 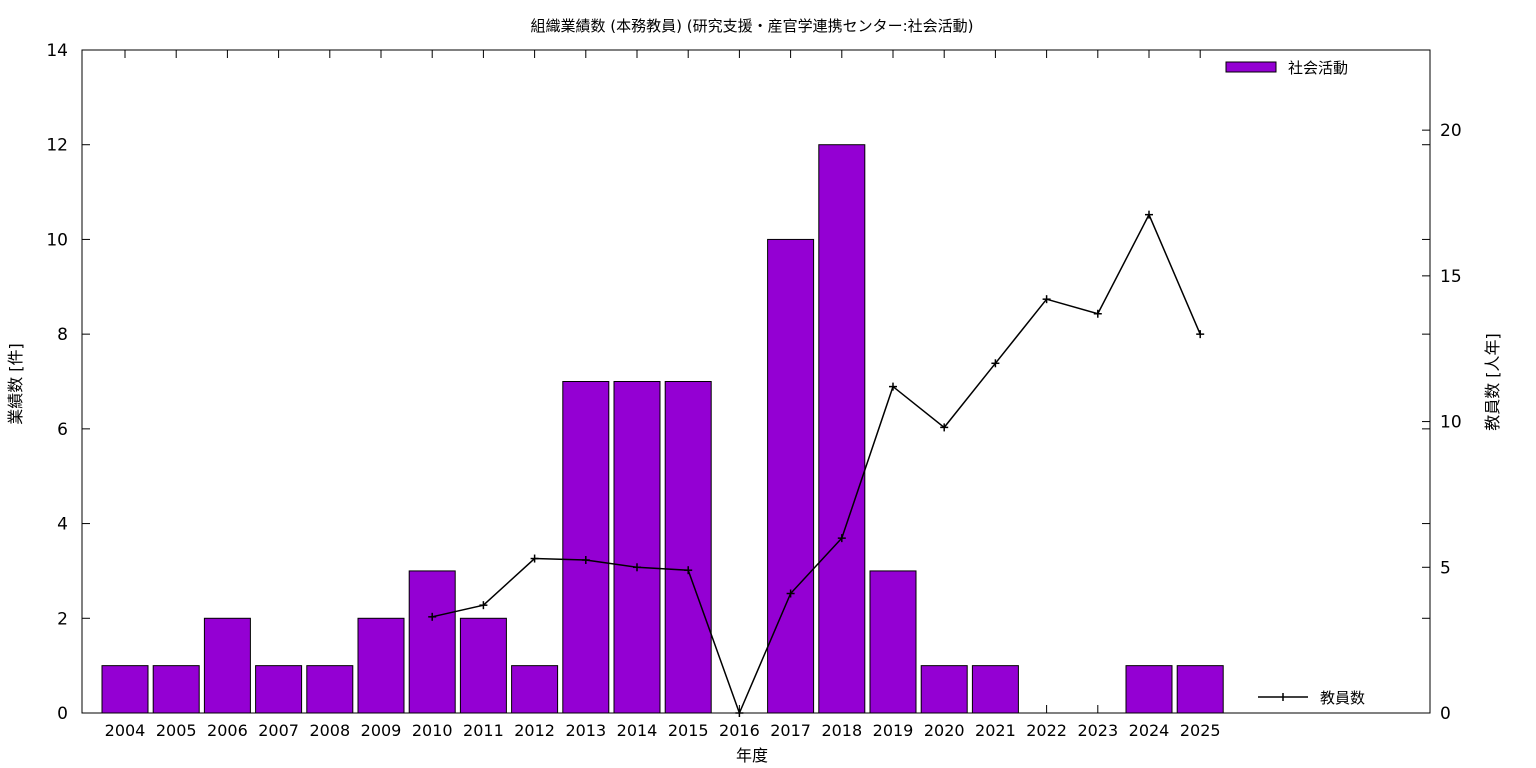 What do you see at coordinates (1318, 68) in the screenshot?
I see `legend-bar-label: 社会活動` at bounding box center [1318, 68].